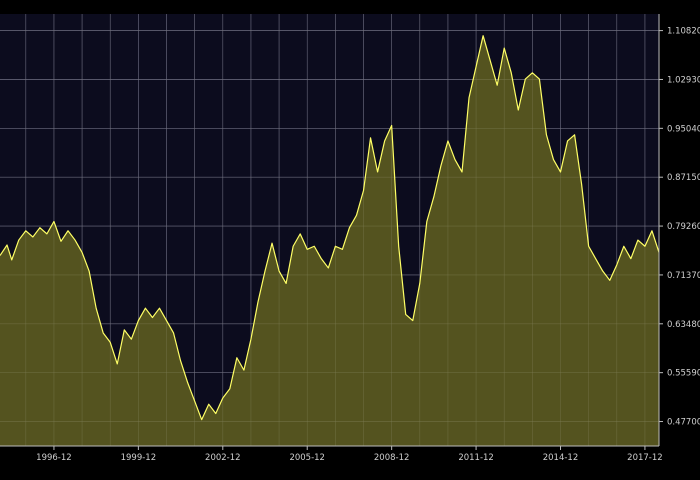 Image resolution: width=700 pixels, height=480 pixels. What do you see at coordinates (683, 80) in the screenshot?
I see `y-tick-label: 1.02930` at bounding box center [683, 80].